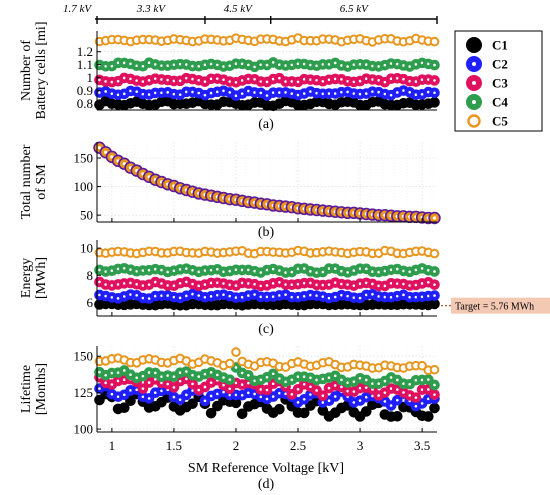 The width and height of the screenshot is (550, 495). What do you see at coordinates (360, 445) in the screenshot?
I see `x-tick-label: 3` at bounding box center [360, 445].